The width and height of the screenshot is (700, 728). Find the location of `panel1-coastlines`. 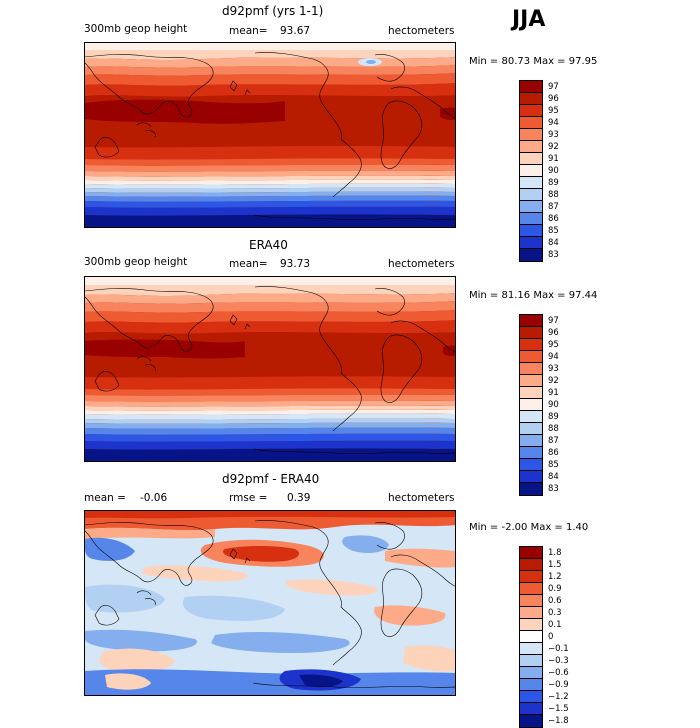

panel1-coastlines is located at coordinates (270, 136).